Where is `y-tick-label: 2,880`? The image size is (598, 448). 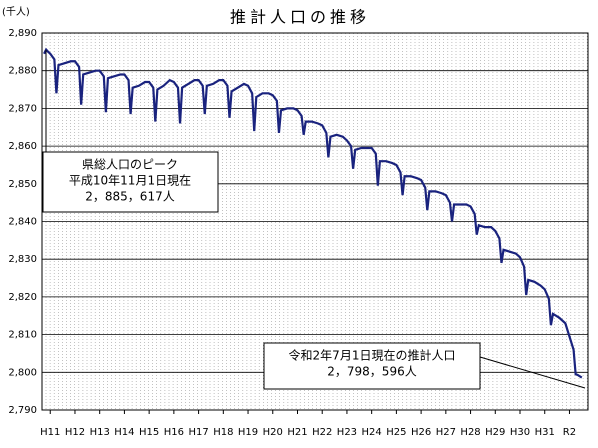
y-tick-label: 2,880 is located at coordinates (22, 71).